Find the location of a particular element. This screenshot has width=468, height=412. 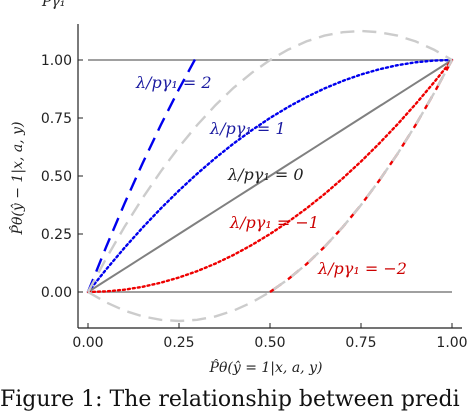

top-fragment-label: Pγ₁ is located at coordinates (53, 5).